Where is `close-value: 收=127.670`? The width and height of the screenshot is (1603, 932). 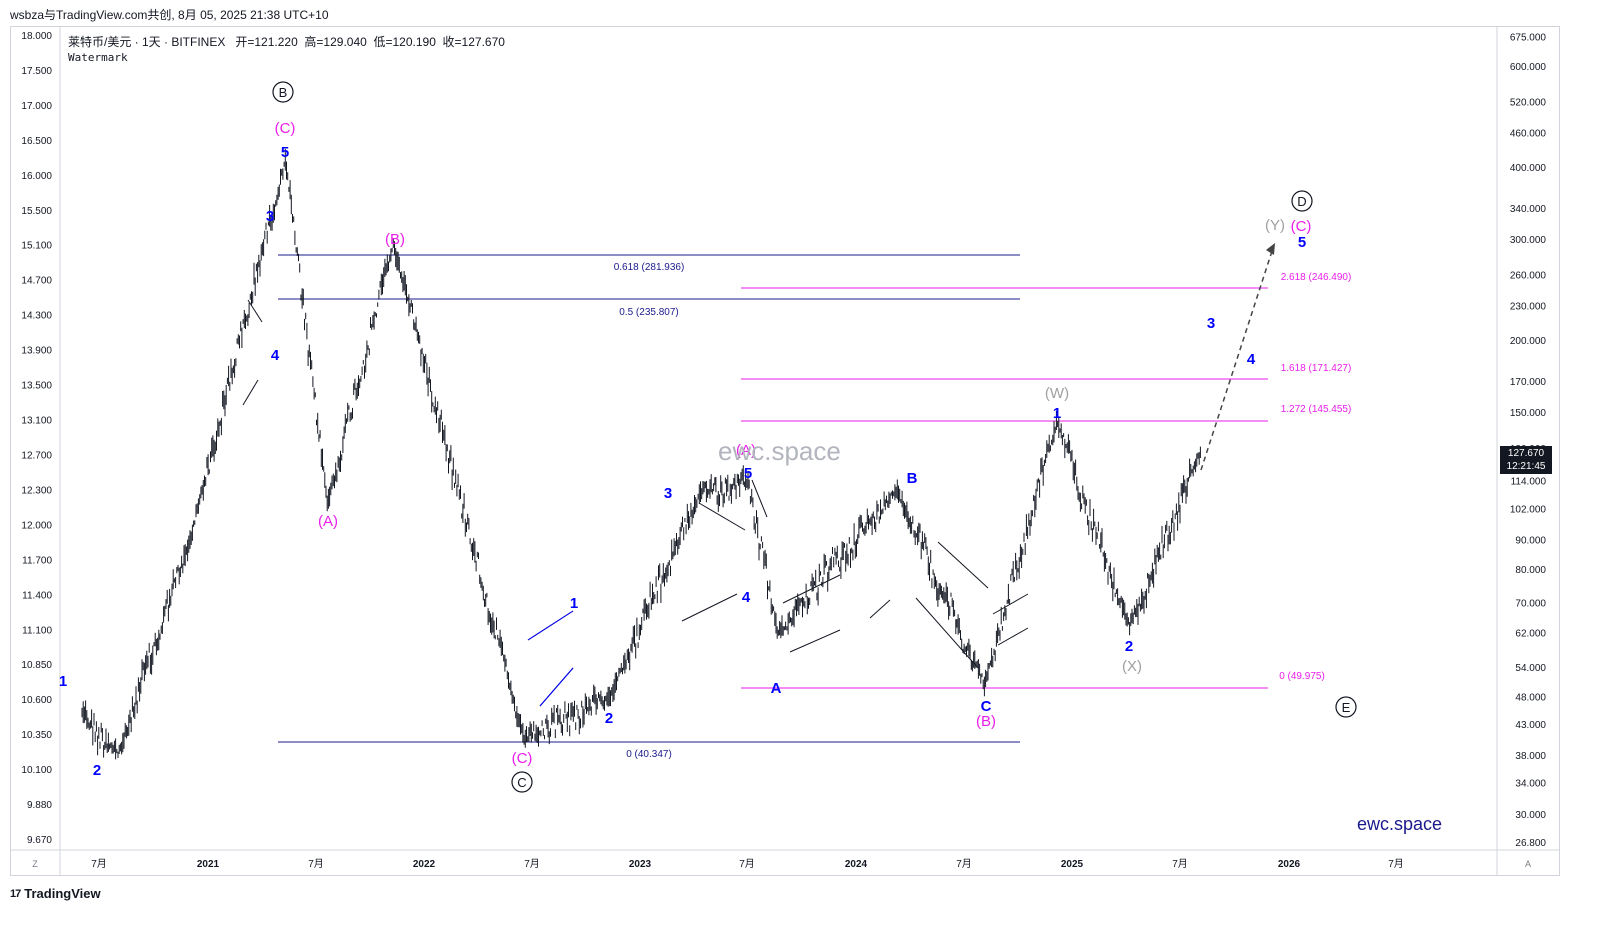
close-value: 收=127.670 is located at coordinates (473, 42).